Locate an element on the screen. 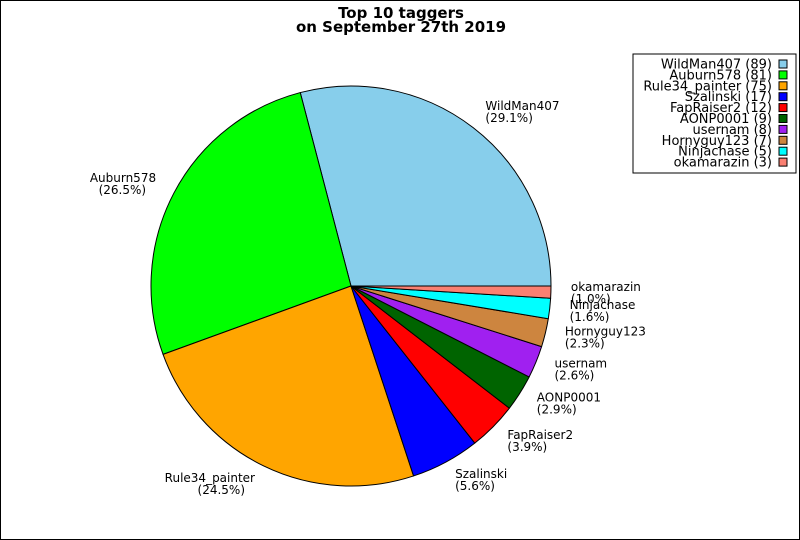 The height and width of the screenshot is (540, 800). legend-entry-label: okamarazin (3) is located at coordinates (723, 163).